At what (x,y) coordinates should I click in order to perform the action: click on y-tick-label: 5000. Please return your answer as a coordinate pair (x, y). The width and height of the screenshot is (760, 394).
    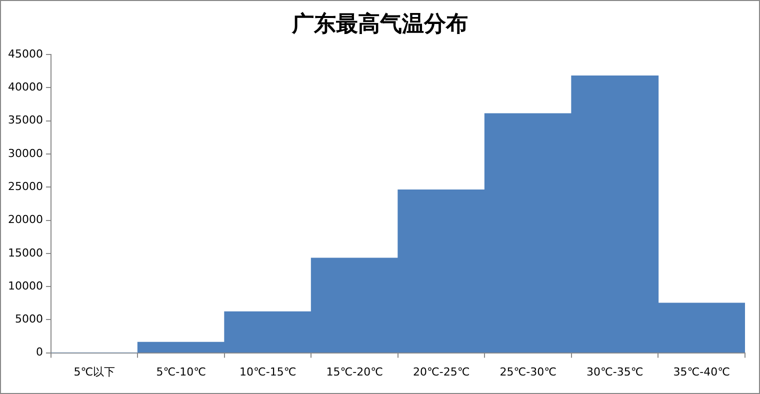
    Looking at the image, I should click on (28, 319).